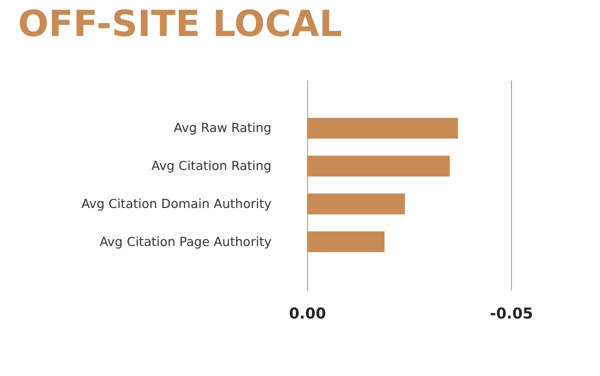 The height and width of the screenshot is (376, 600). What do you see at coordinates (180, 25) in the screenshot?
I see `chart-title: OFF-SITE LOCAL` at bounding box center [180, 25].